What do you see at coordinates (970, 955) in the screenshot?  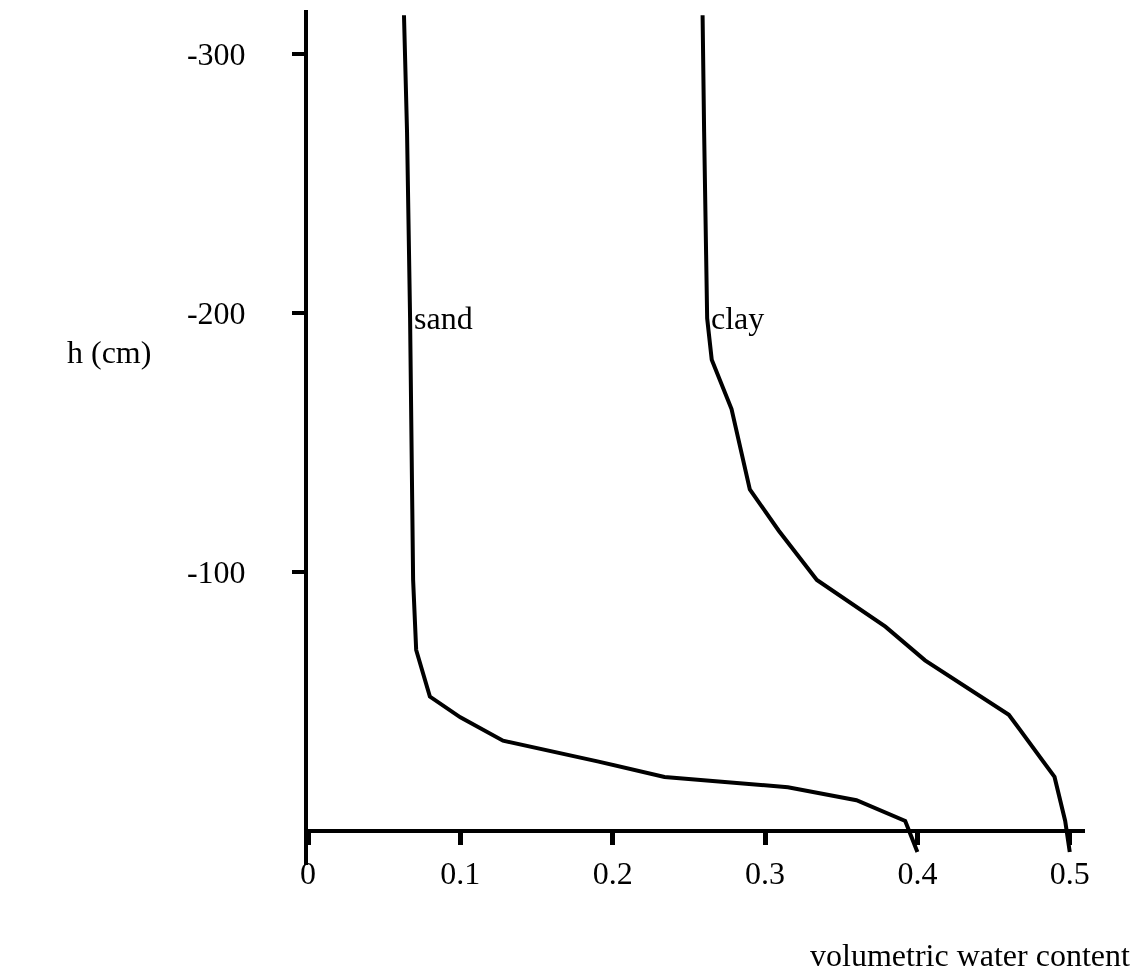 I see `x-axis-title: volumetric water content` at bounding box center [970, 955].